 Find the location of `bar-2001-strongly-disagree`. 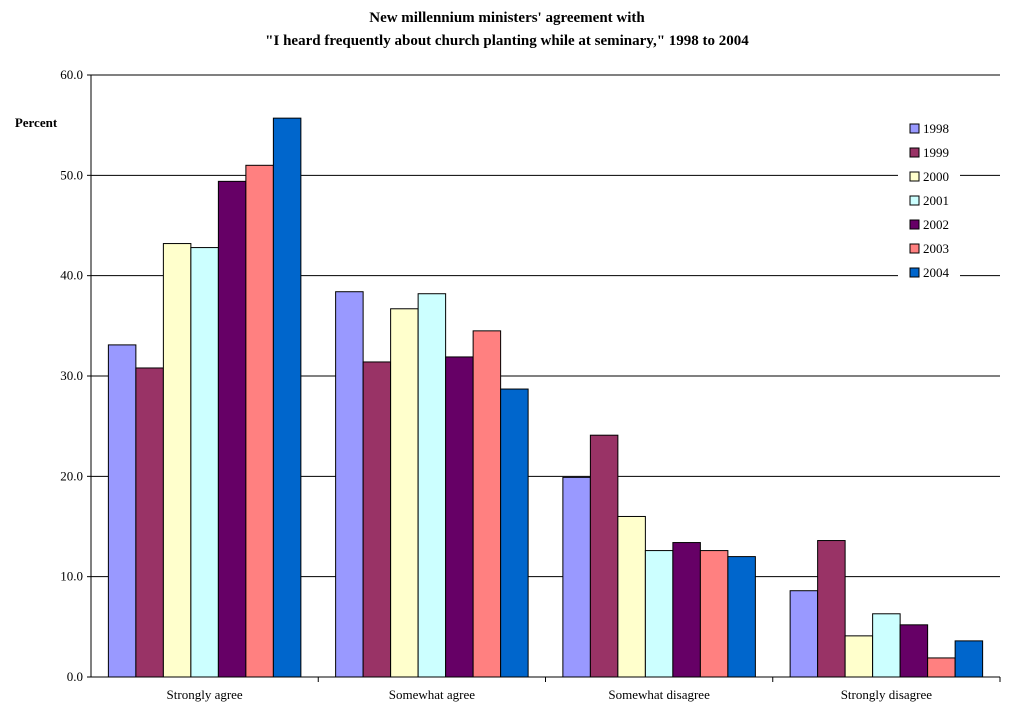

bar-2001-strongly-disagree is located at coordinates (886, 645).